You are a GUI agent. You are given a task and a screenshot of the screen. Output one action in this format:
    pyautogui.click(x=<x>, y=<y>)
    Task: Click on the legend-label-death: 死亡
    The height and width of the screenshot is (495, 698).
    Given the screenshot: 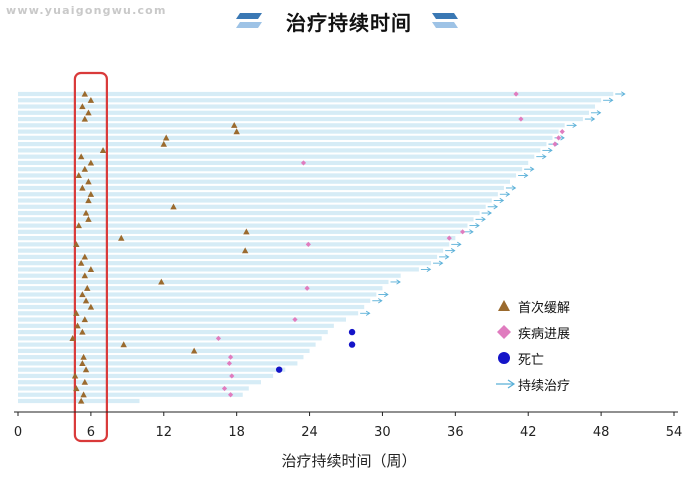 What is the action you would take?
    pyautogui.click(x=531, y=360)
    